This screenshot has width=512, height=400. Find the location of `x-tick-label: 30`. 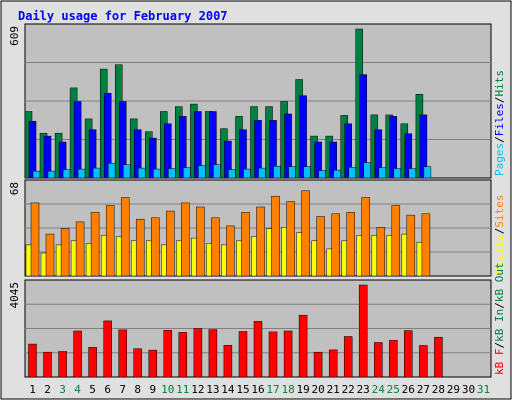

x-tick-label: 30 is located at coordinates (468, 389).